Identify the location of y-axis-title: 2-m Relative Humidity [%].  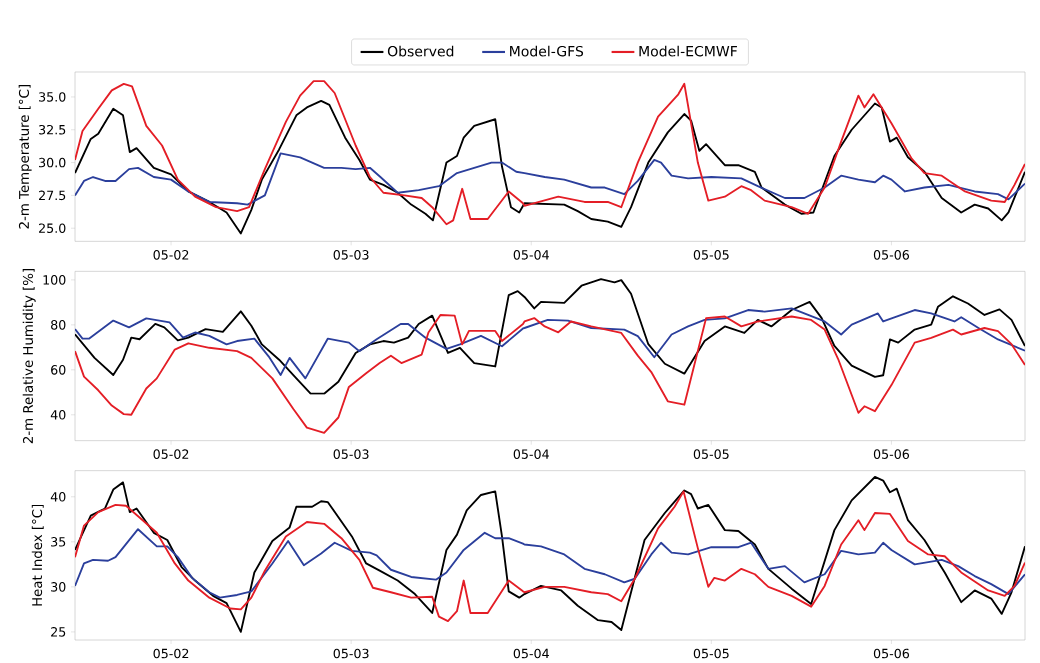
(29, 356).